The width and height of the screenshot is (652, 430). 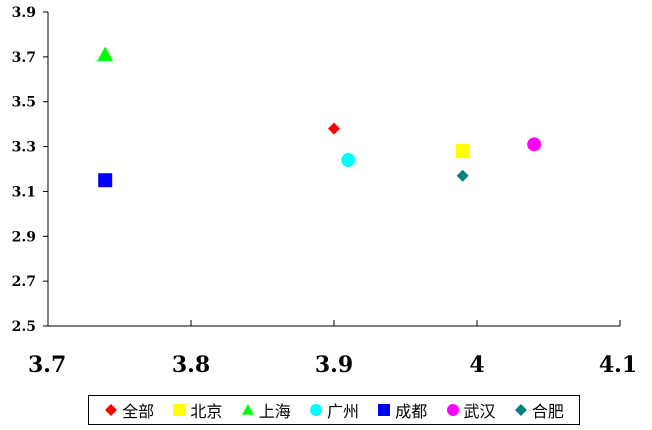 I want to click on legend-item: 上海, so click(x=266, y=410).